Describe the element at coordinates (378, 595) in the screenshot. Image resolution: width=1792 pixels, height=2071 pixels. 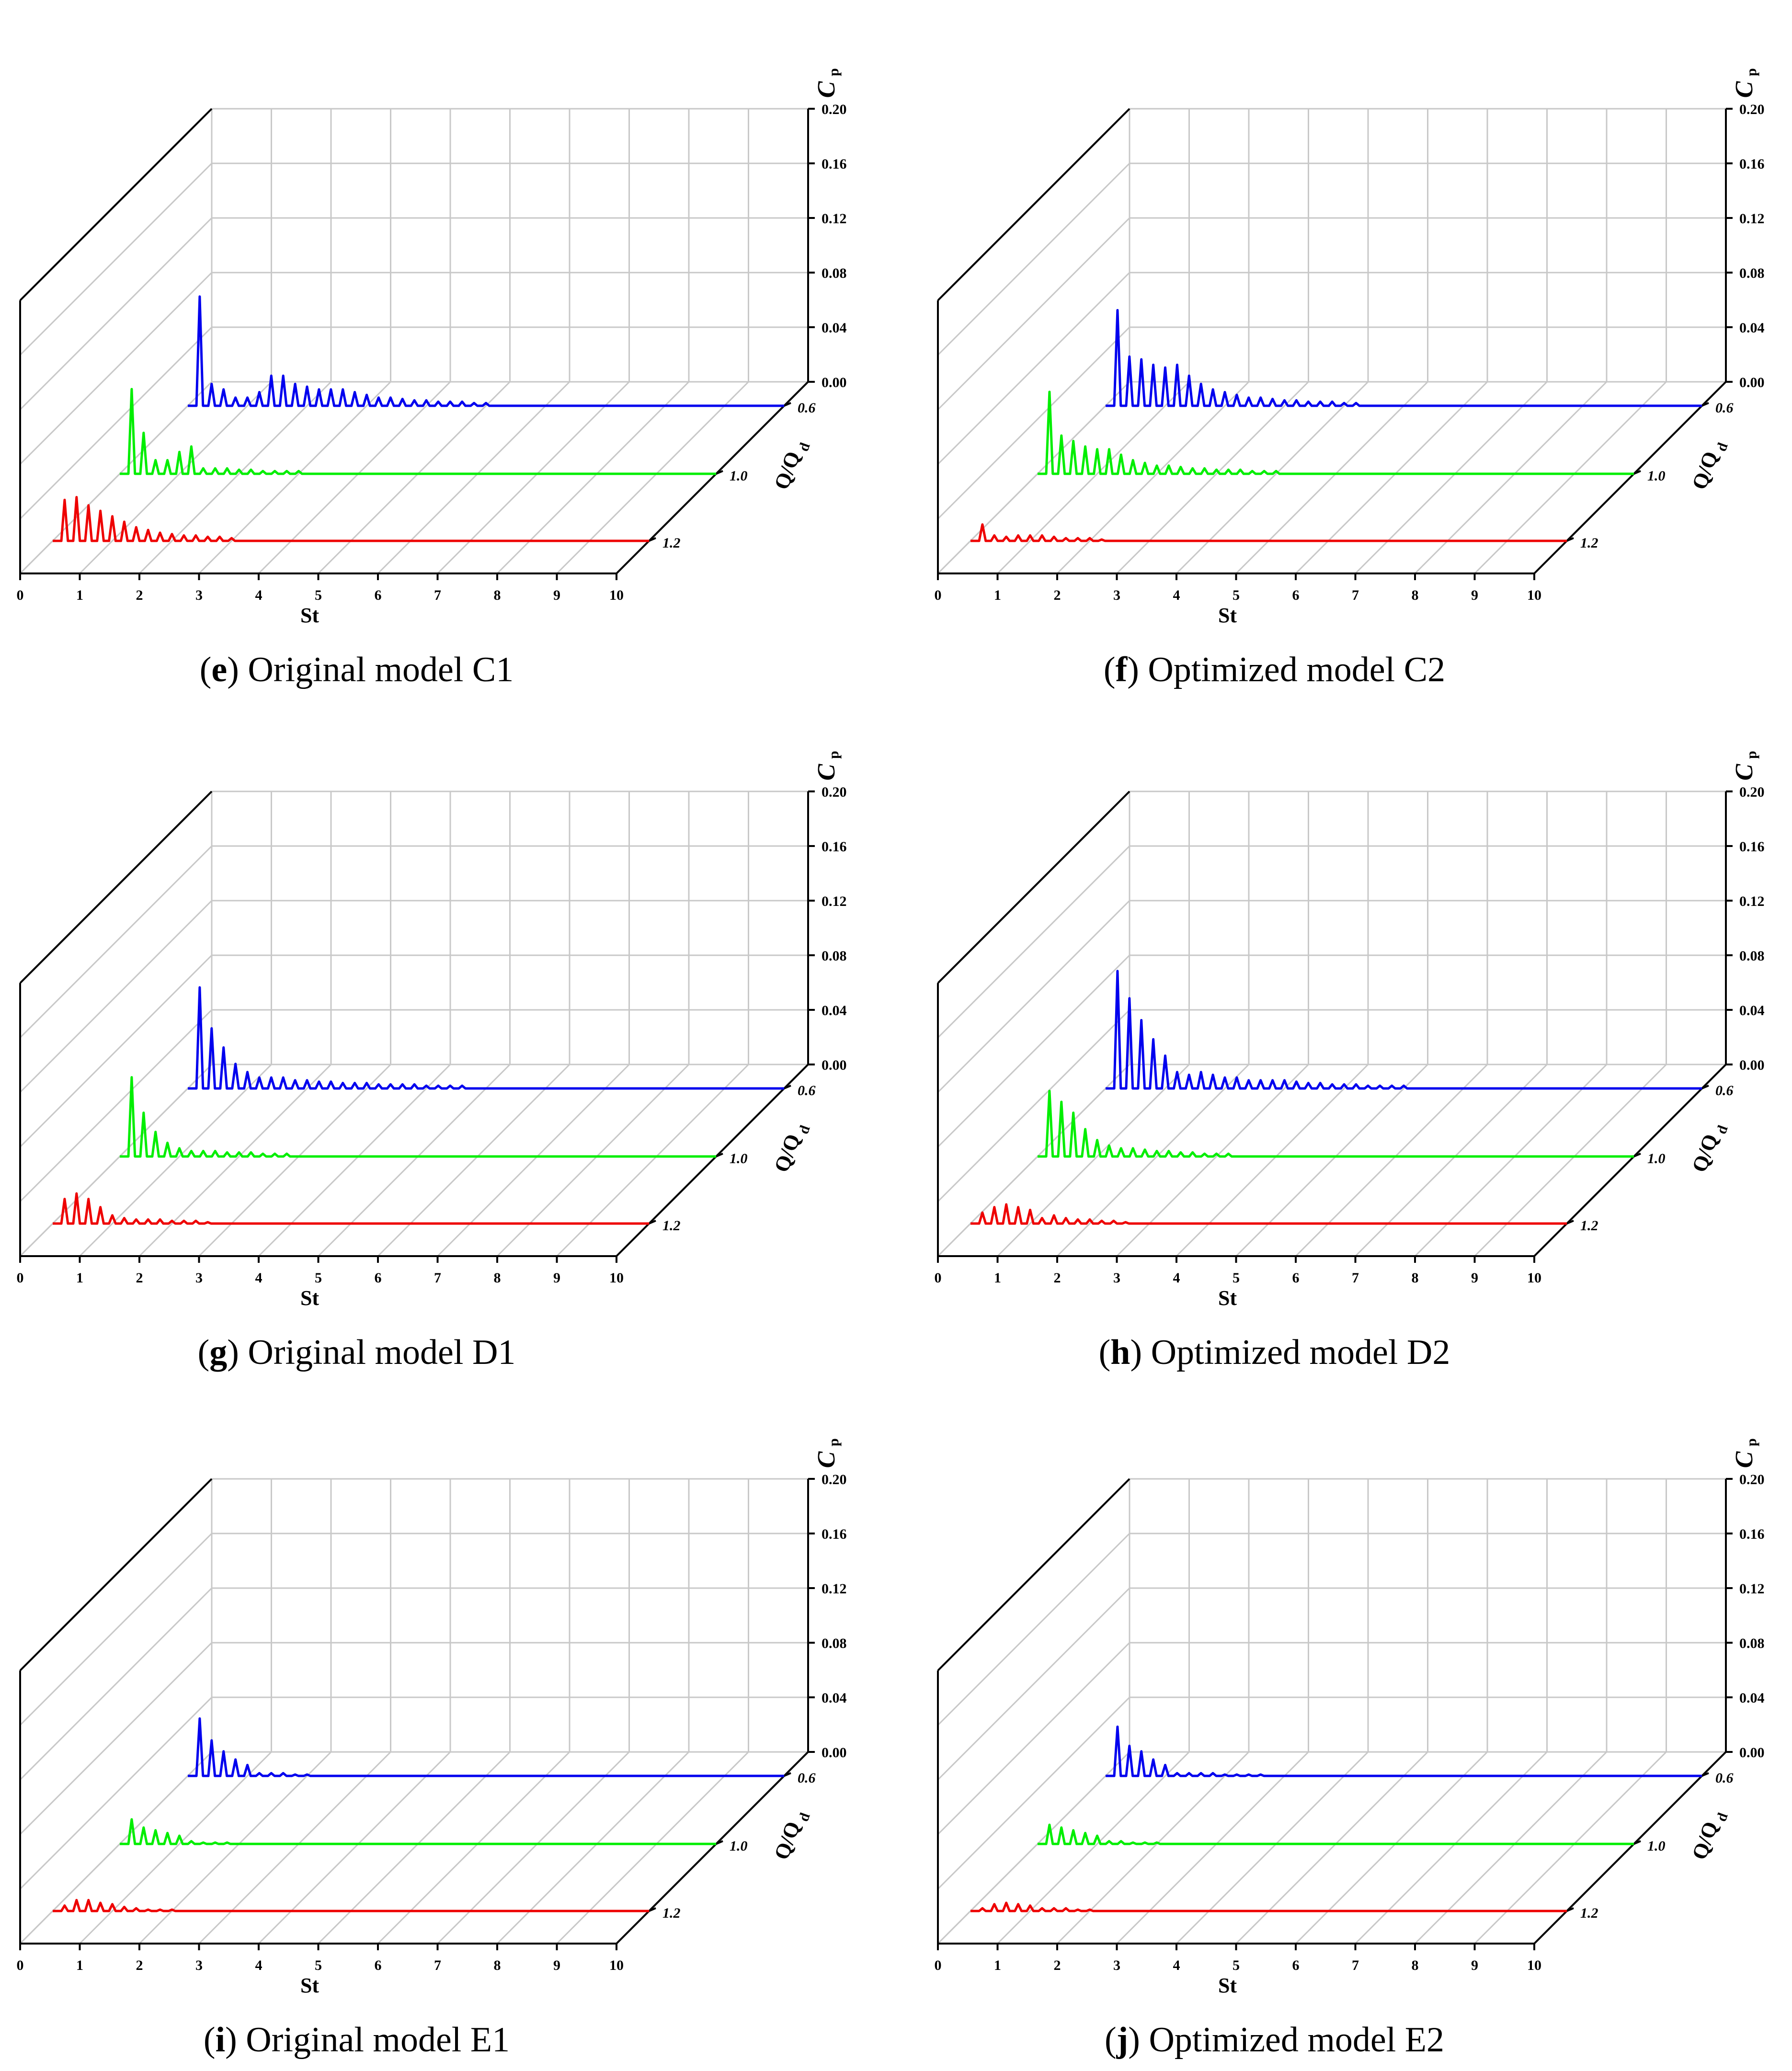
I see `x-tick-label: 6` at that location.